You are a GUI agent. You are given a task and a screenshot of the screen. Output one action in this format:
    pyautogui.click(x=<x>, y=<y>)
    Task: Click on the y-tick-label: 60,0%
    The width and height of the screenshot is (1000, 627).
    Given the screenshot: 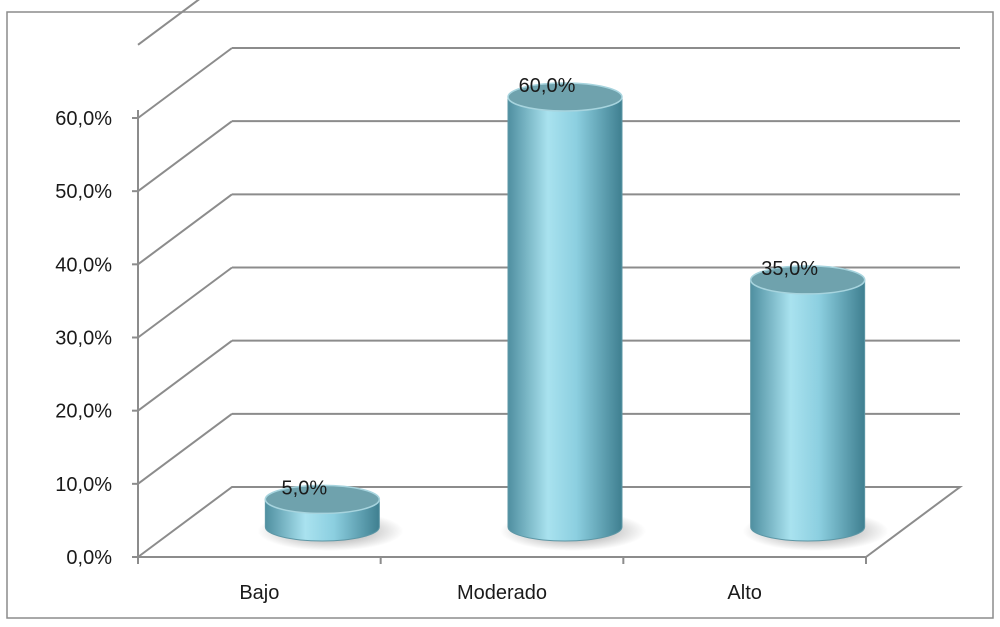 What is the action you would take?
    pyautogui.click(x=83, y=119)
    